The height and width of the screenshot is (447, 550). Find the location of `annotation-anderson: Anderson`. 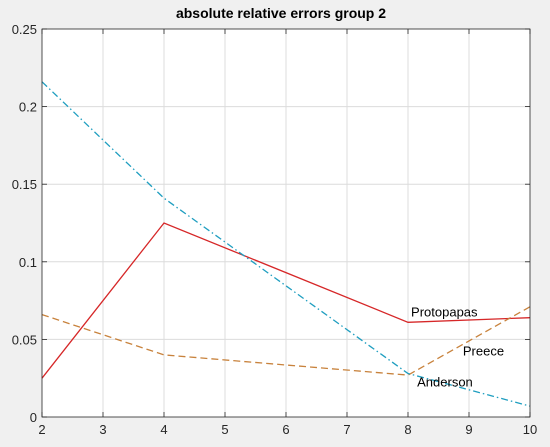

annotation-anderson: Anderson is located at coordinates (445, 381).